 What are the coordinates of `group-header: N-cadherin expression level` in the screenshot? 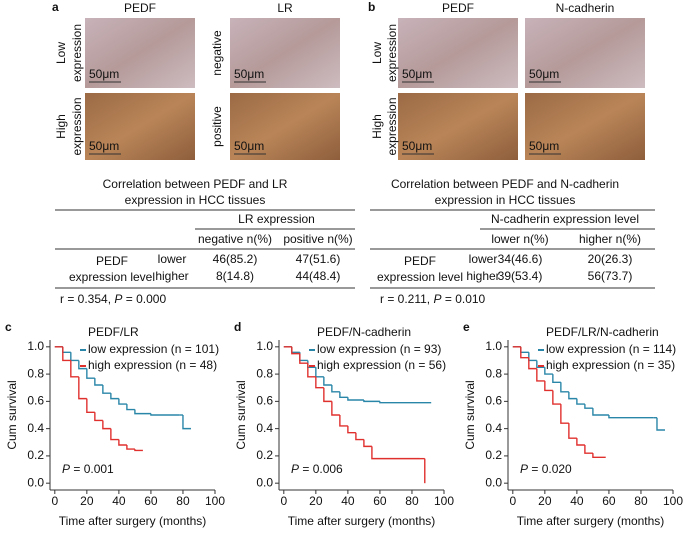 It's located at (565, 219).